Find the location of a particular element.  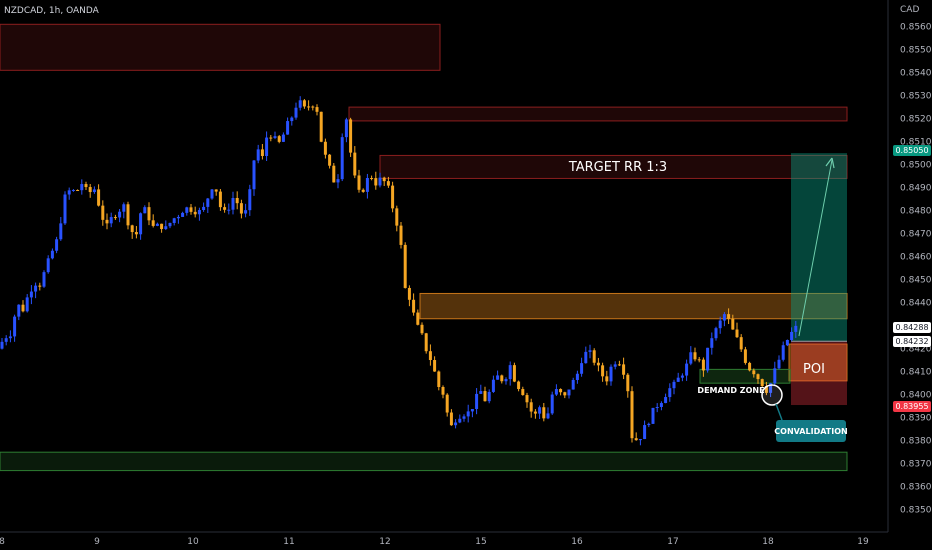

target-price-badge is located at coordinates (912, 150).